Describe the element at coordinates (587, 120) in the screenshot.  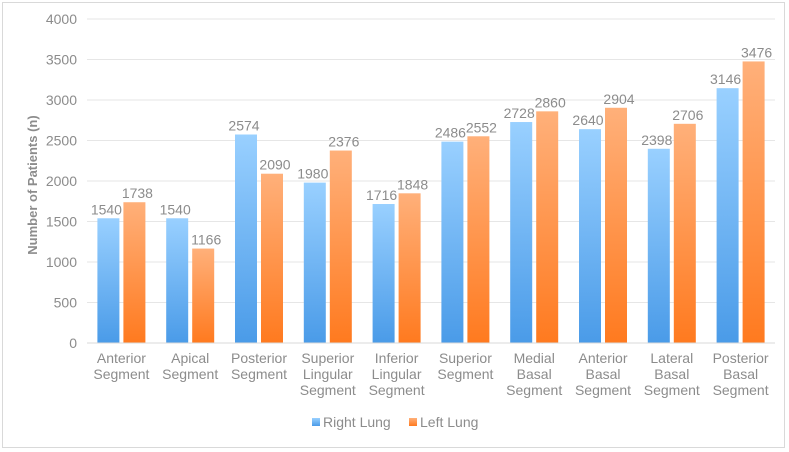
I see `data-label: 2640` at that location.